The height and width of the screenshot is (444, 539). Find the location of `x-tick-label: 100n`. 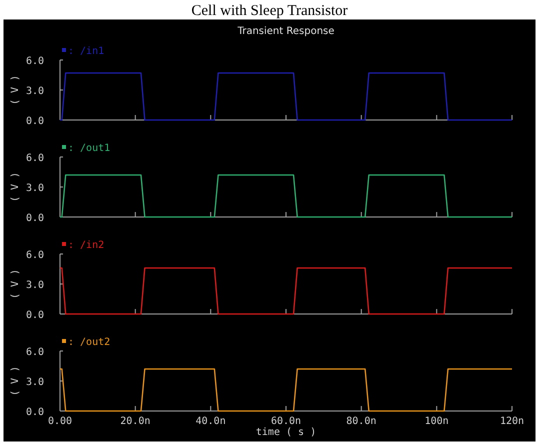

x-tick-label: 100n is located at coordinates (436, 421).